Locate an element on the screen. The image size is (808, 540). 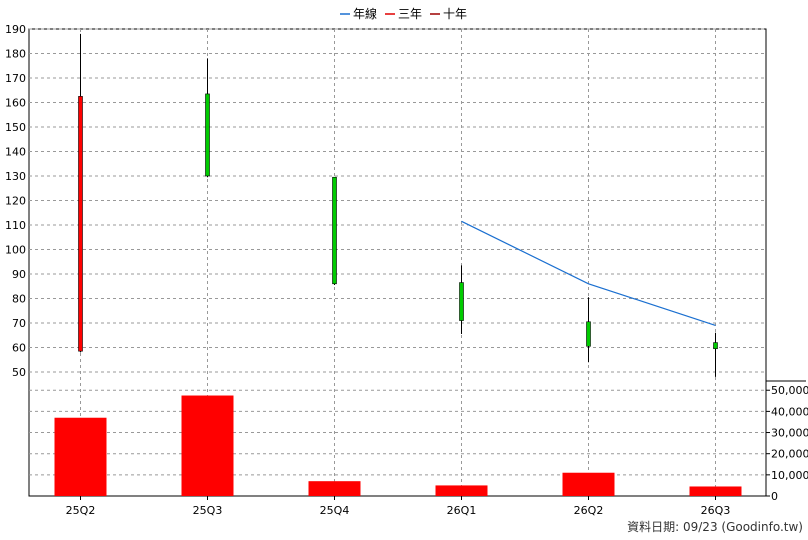
x-tick-label: 26Q3 is located at coordinates (716, 510).